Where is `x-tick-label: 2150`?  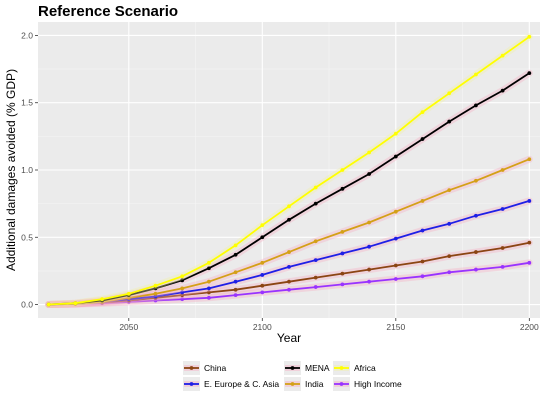 x-tick-label: 2150 is located at coordinates (395, 327).